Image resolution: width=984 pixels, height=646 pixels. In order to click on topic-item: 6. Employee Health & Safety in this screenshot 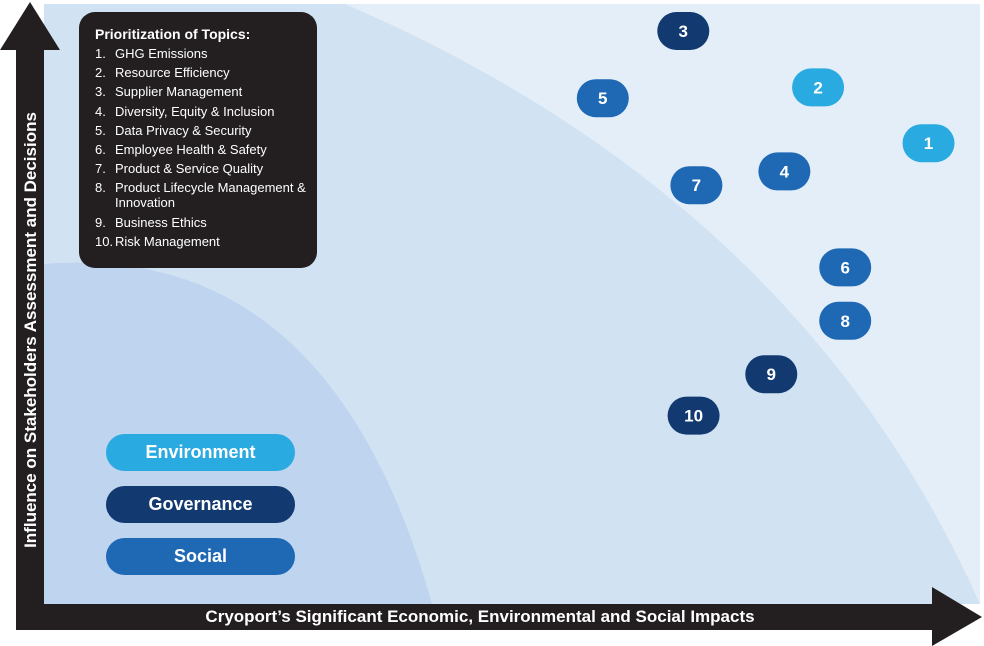, I will do `click(201, 149)`.